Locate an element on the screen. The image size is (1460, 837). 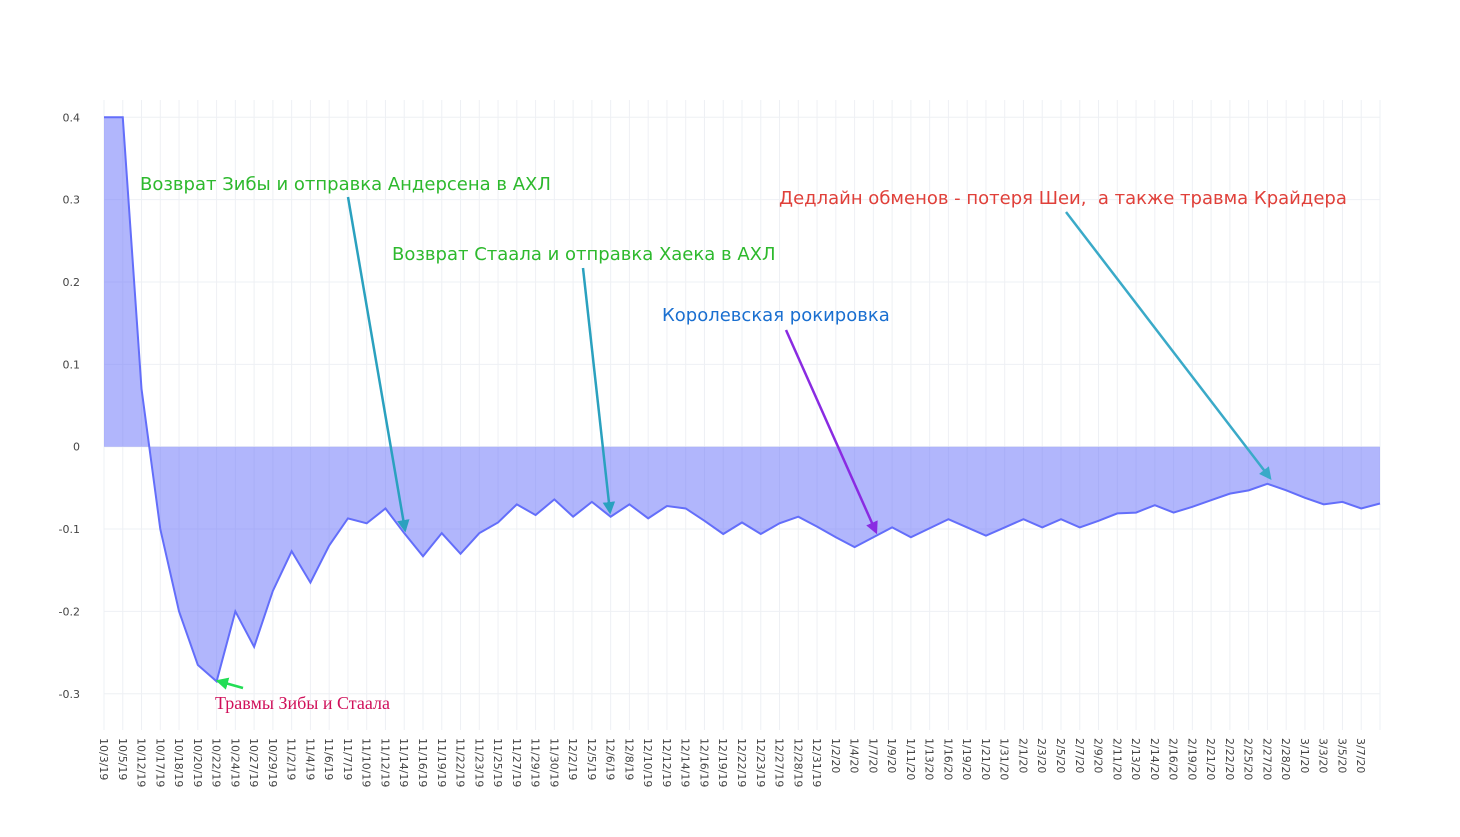
x-tick-label: 2/27/20 is located at coordinates (1266, 759).